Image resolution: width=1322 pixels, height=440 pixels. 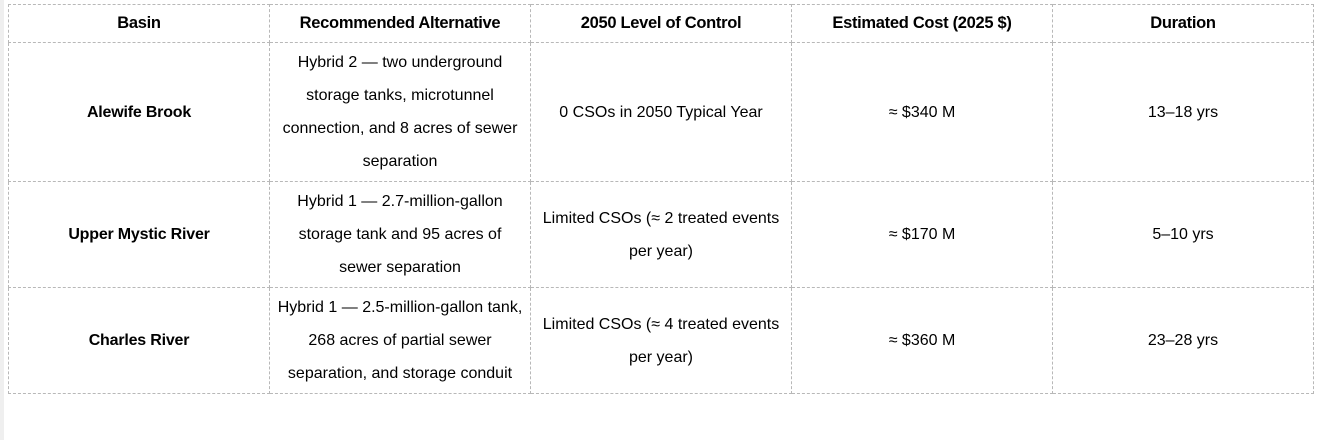 What do you see at coordinates (139, 112) in the screenshot?
I see `cell-basin: Alewife Brook` at bounding box center [139, 112].